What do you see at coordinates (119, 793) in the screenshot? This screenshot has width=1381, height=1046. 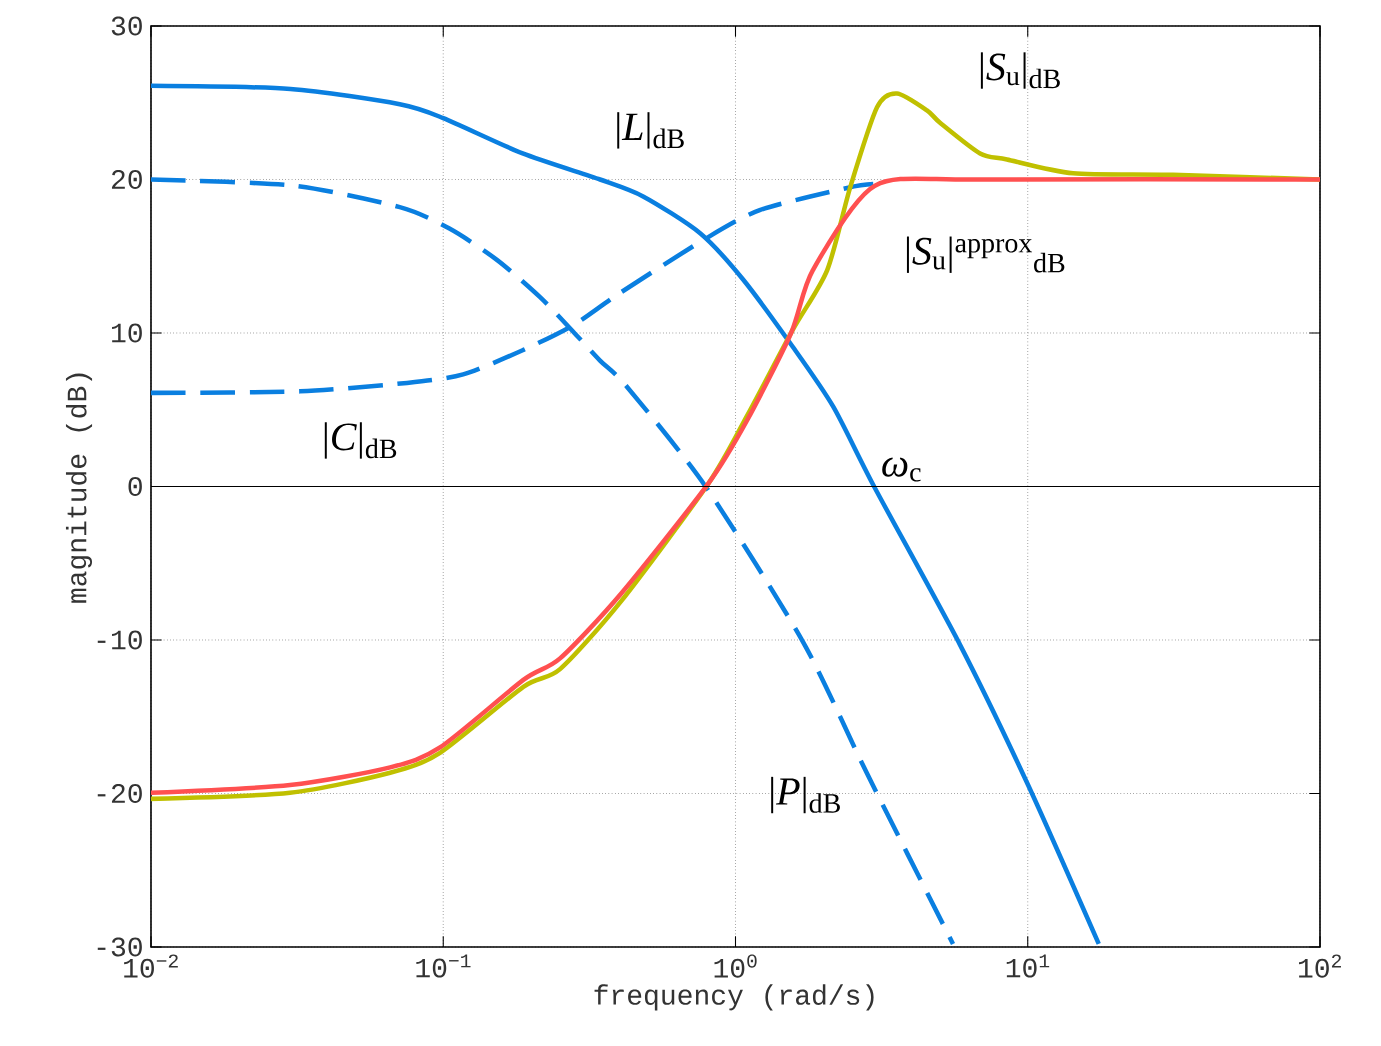 I see `y-tick-label: -20` at bounding box center [119, 793].